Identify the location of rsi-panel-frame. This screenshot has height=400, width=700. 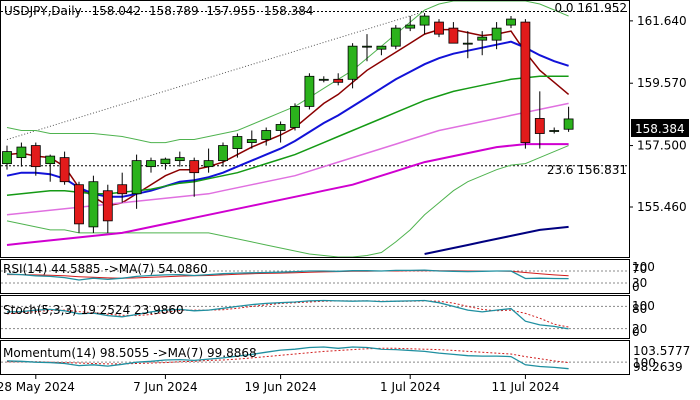
(315, 276).